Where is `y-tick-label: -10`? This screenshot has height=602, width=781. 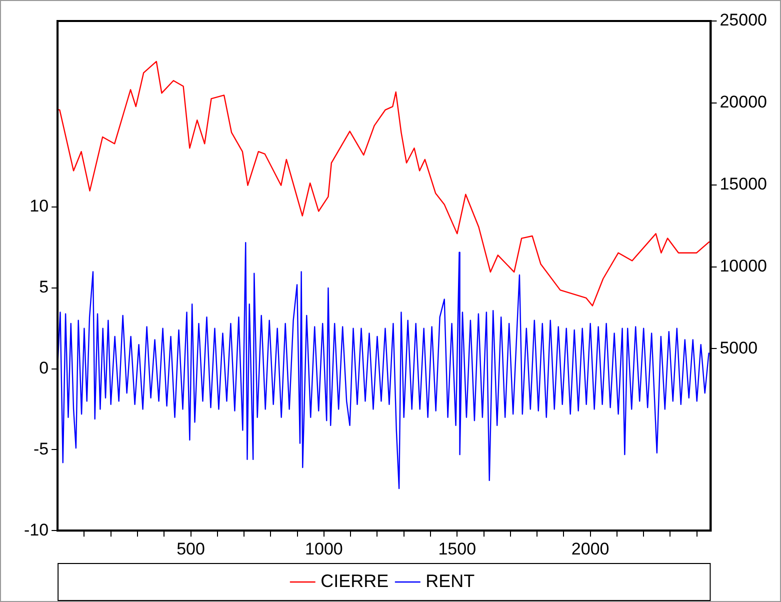 y-tick-label: -10 is located at coordinates (36, 530).